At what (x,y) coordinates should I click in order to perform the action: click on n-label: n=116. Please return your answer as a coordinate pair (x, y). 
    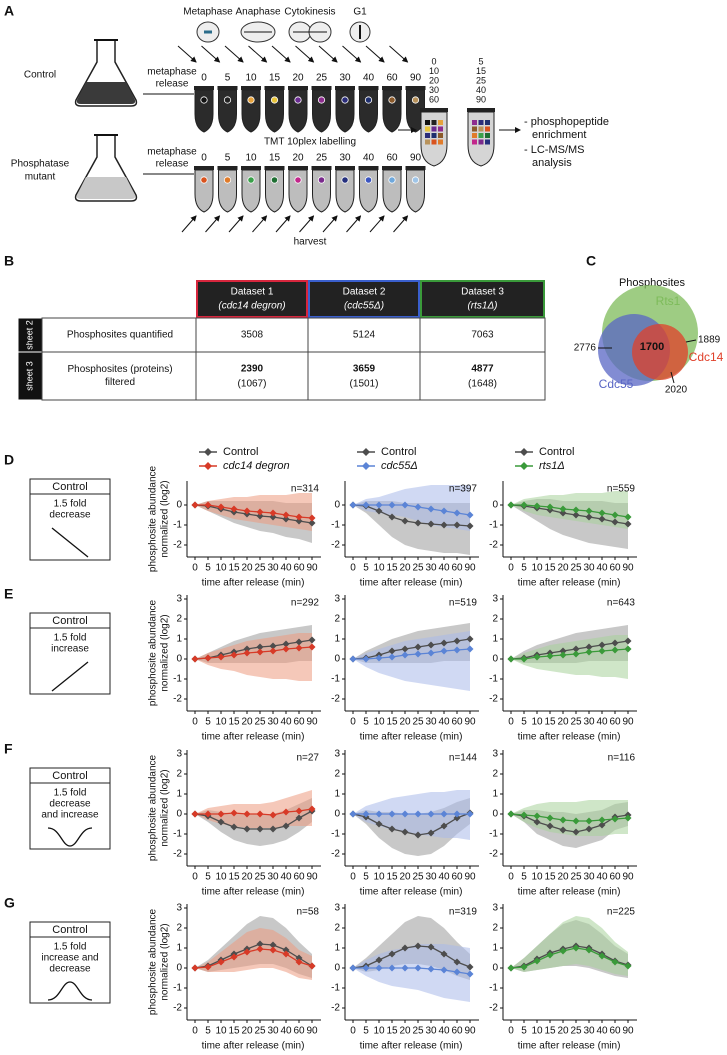
    Looking at the image, I should click on (622, 758).